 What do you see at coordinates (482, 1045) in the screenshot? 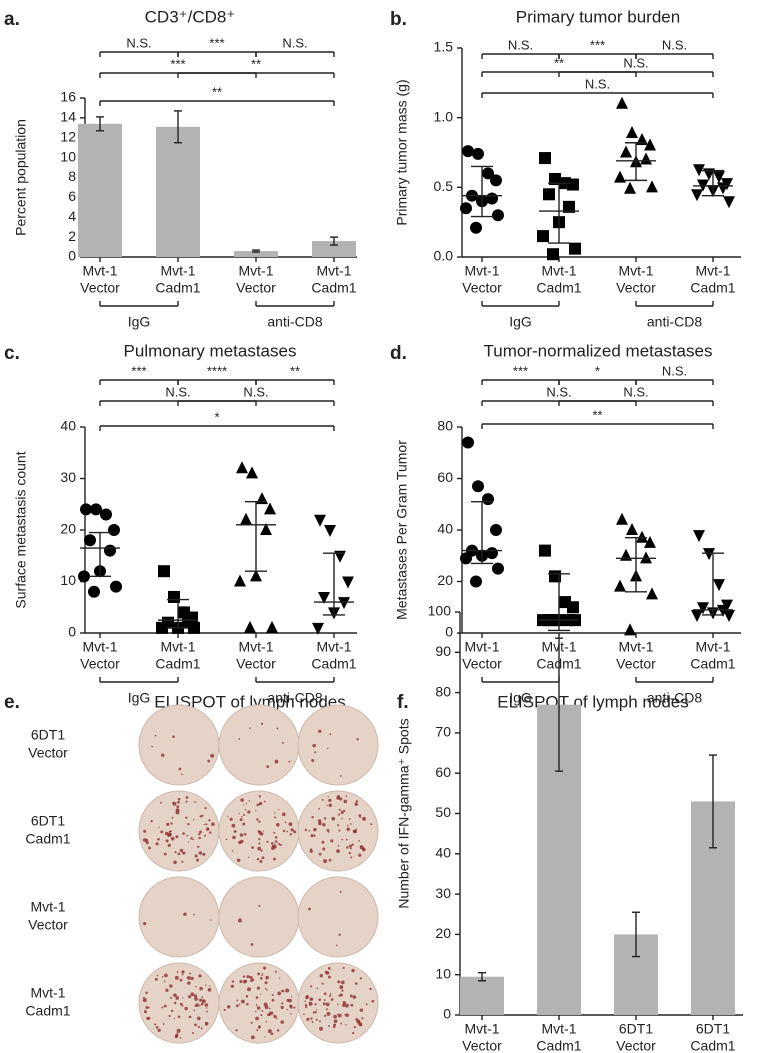
I see `x-tick-label: Vector` at bounding box center [482, 1045].